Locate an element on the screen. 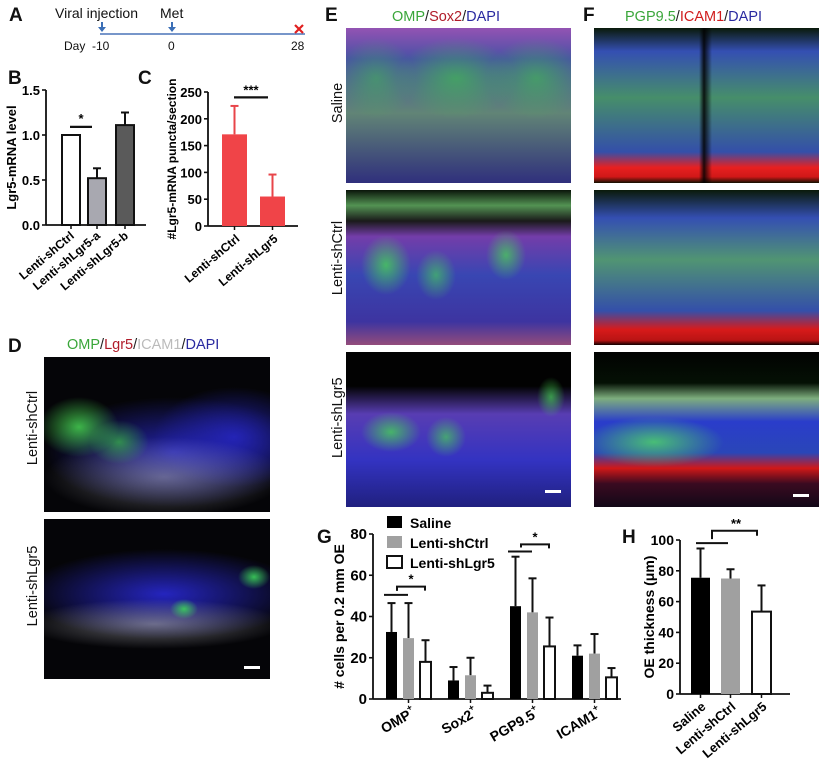 The height and width of the screenshot is (763, 824). panel-label-e: E is located at coordinates (331, 15).